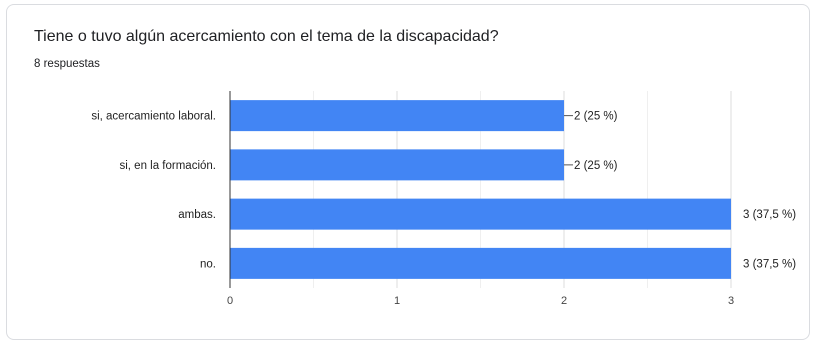 Image resolution: width=817 pixels, height=345 pixels. Describe the element at coordinates (208, 264) in the screenshot. I see `category-label: no.` at that location.